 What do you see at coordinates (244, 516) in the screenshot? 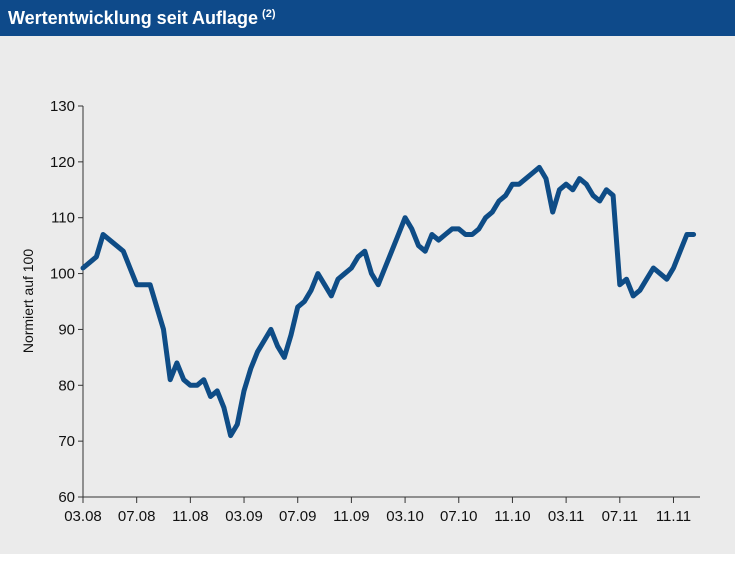
I see `x-tick-label: 03.09` at bounding box center [244, 516].